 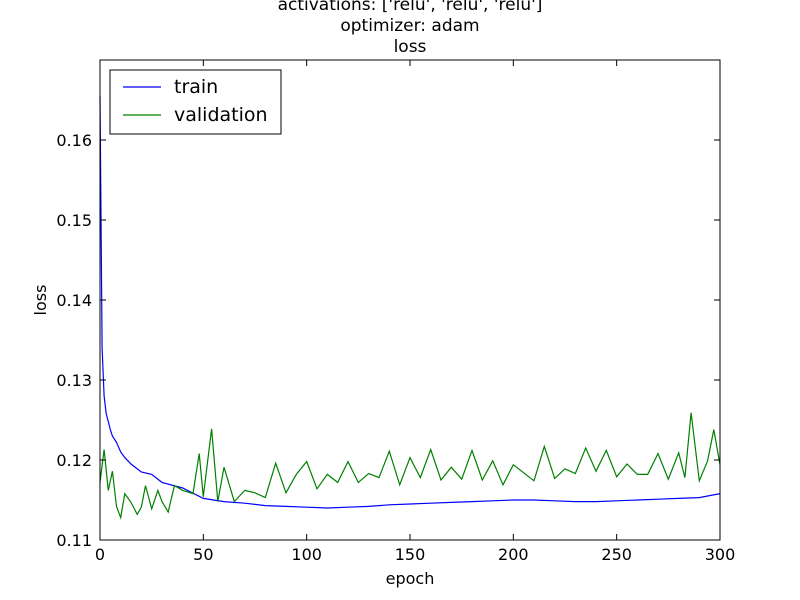 I want to click on y-tick-label-0.16: 0.16, so click(x=74, y=140).